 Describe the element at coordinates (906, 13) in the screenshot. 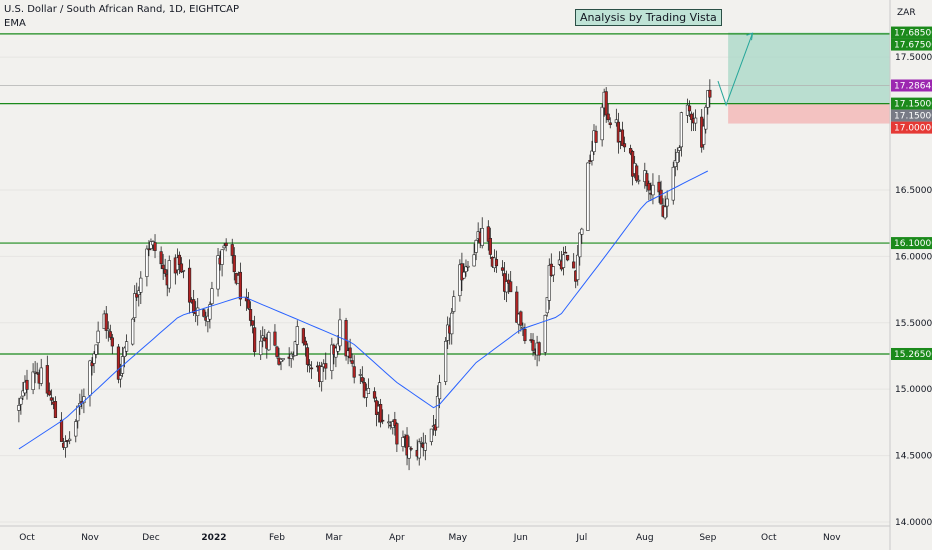

I see `currency-label: ZAR` at that location.